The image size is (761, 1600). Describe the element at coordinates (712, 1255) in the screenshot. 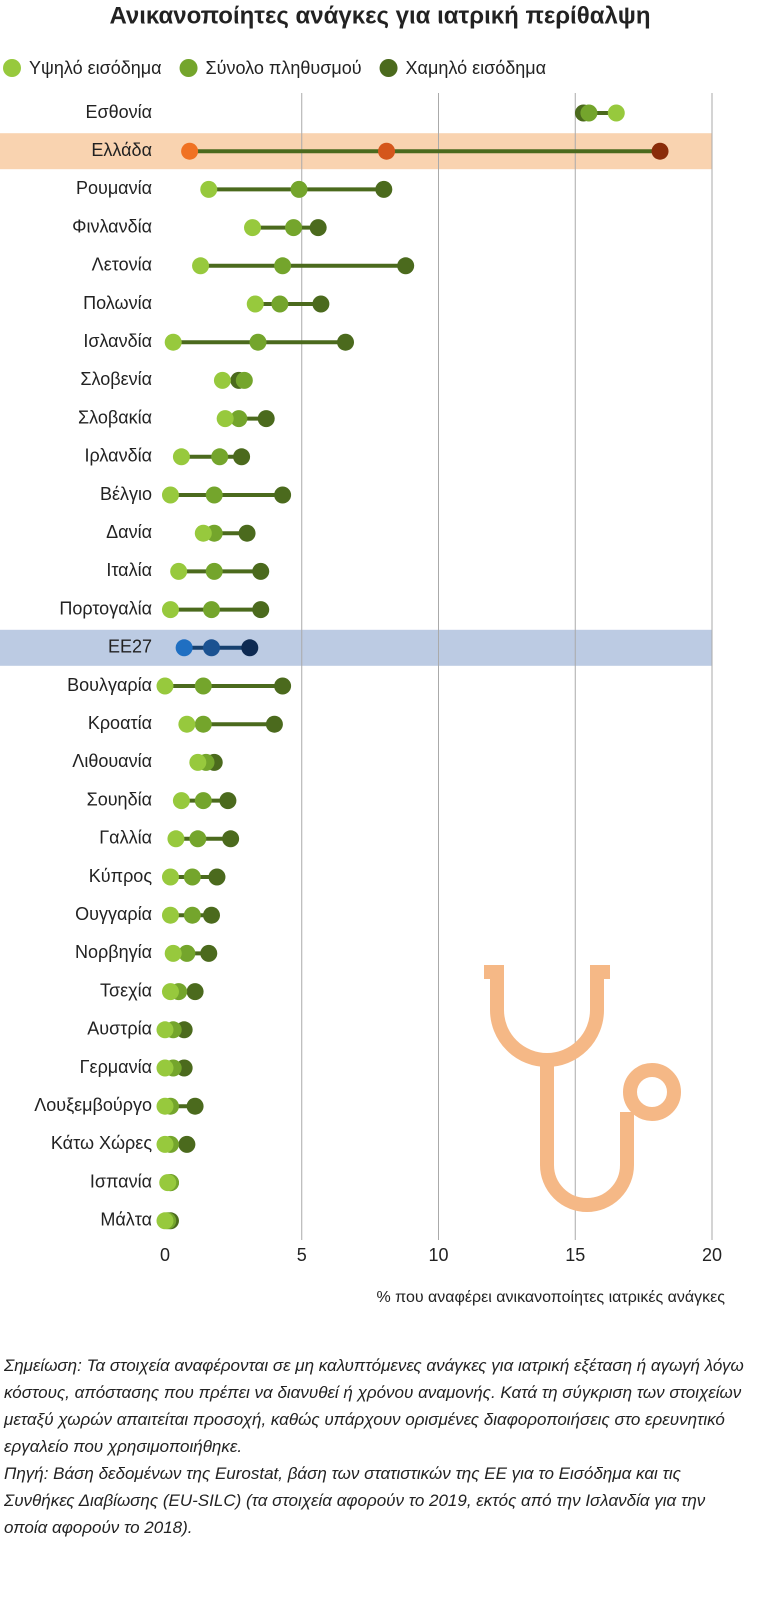

I see `x-tick-label: 20` at that location.